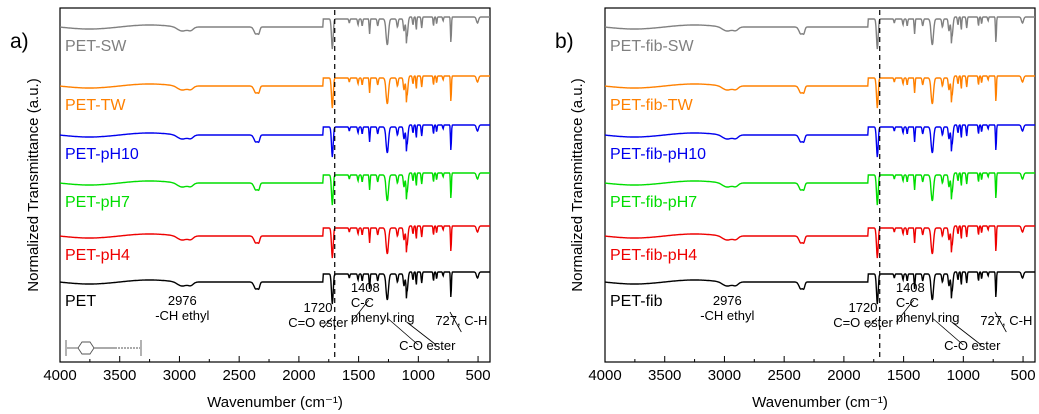 Image resolution: width=1039 pixels, height=414 pixels. Describe the element at coordinates (97, 255) in the screenshot. I see `series-label: PET-pH4` at that location.